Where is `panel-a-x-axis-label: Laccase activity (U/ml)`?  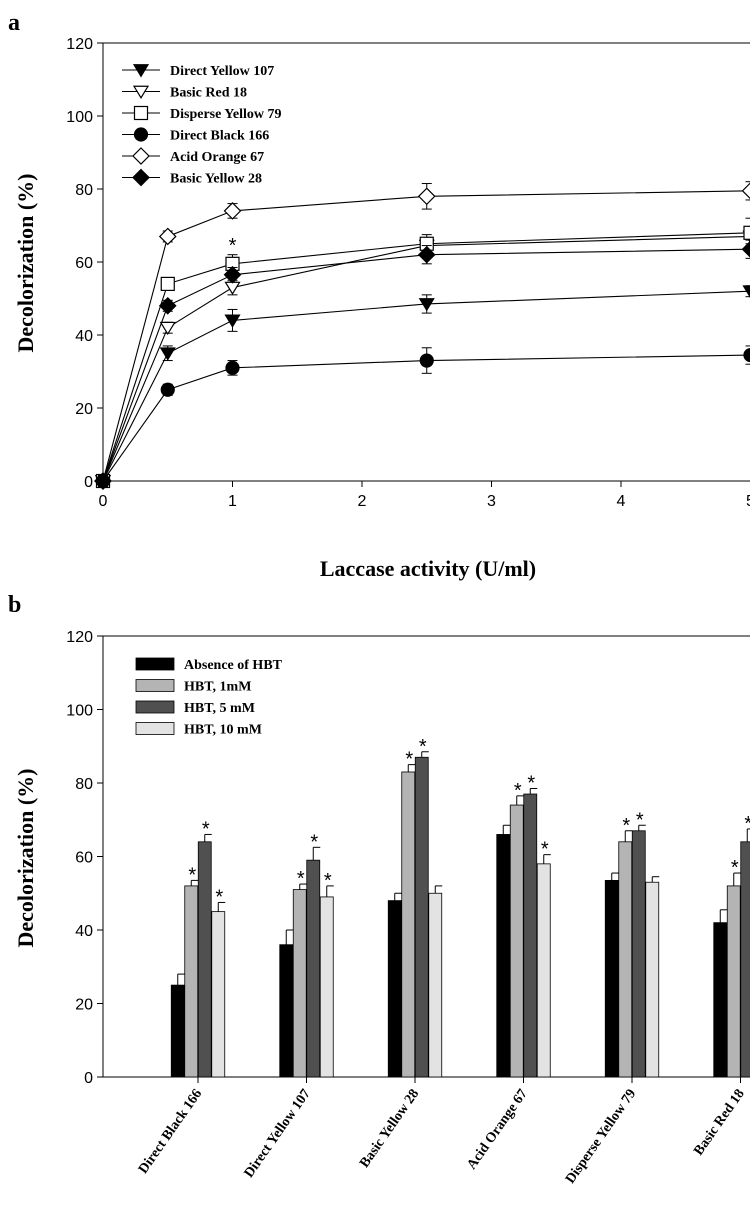 panel-a-x-axis-label: Laccase activity (U/ml) is located at coordinates (428, 568).